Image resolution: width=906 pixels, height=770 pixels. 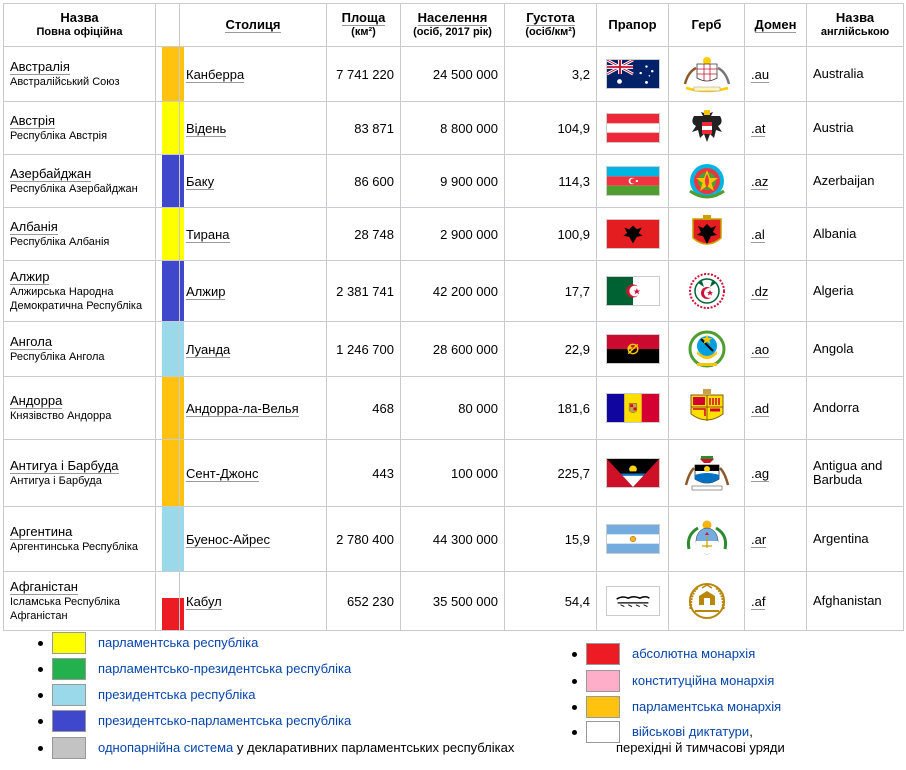 I want to click on austria-coat-of-arms, so click(x=707, y=128).